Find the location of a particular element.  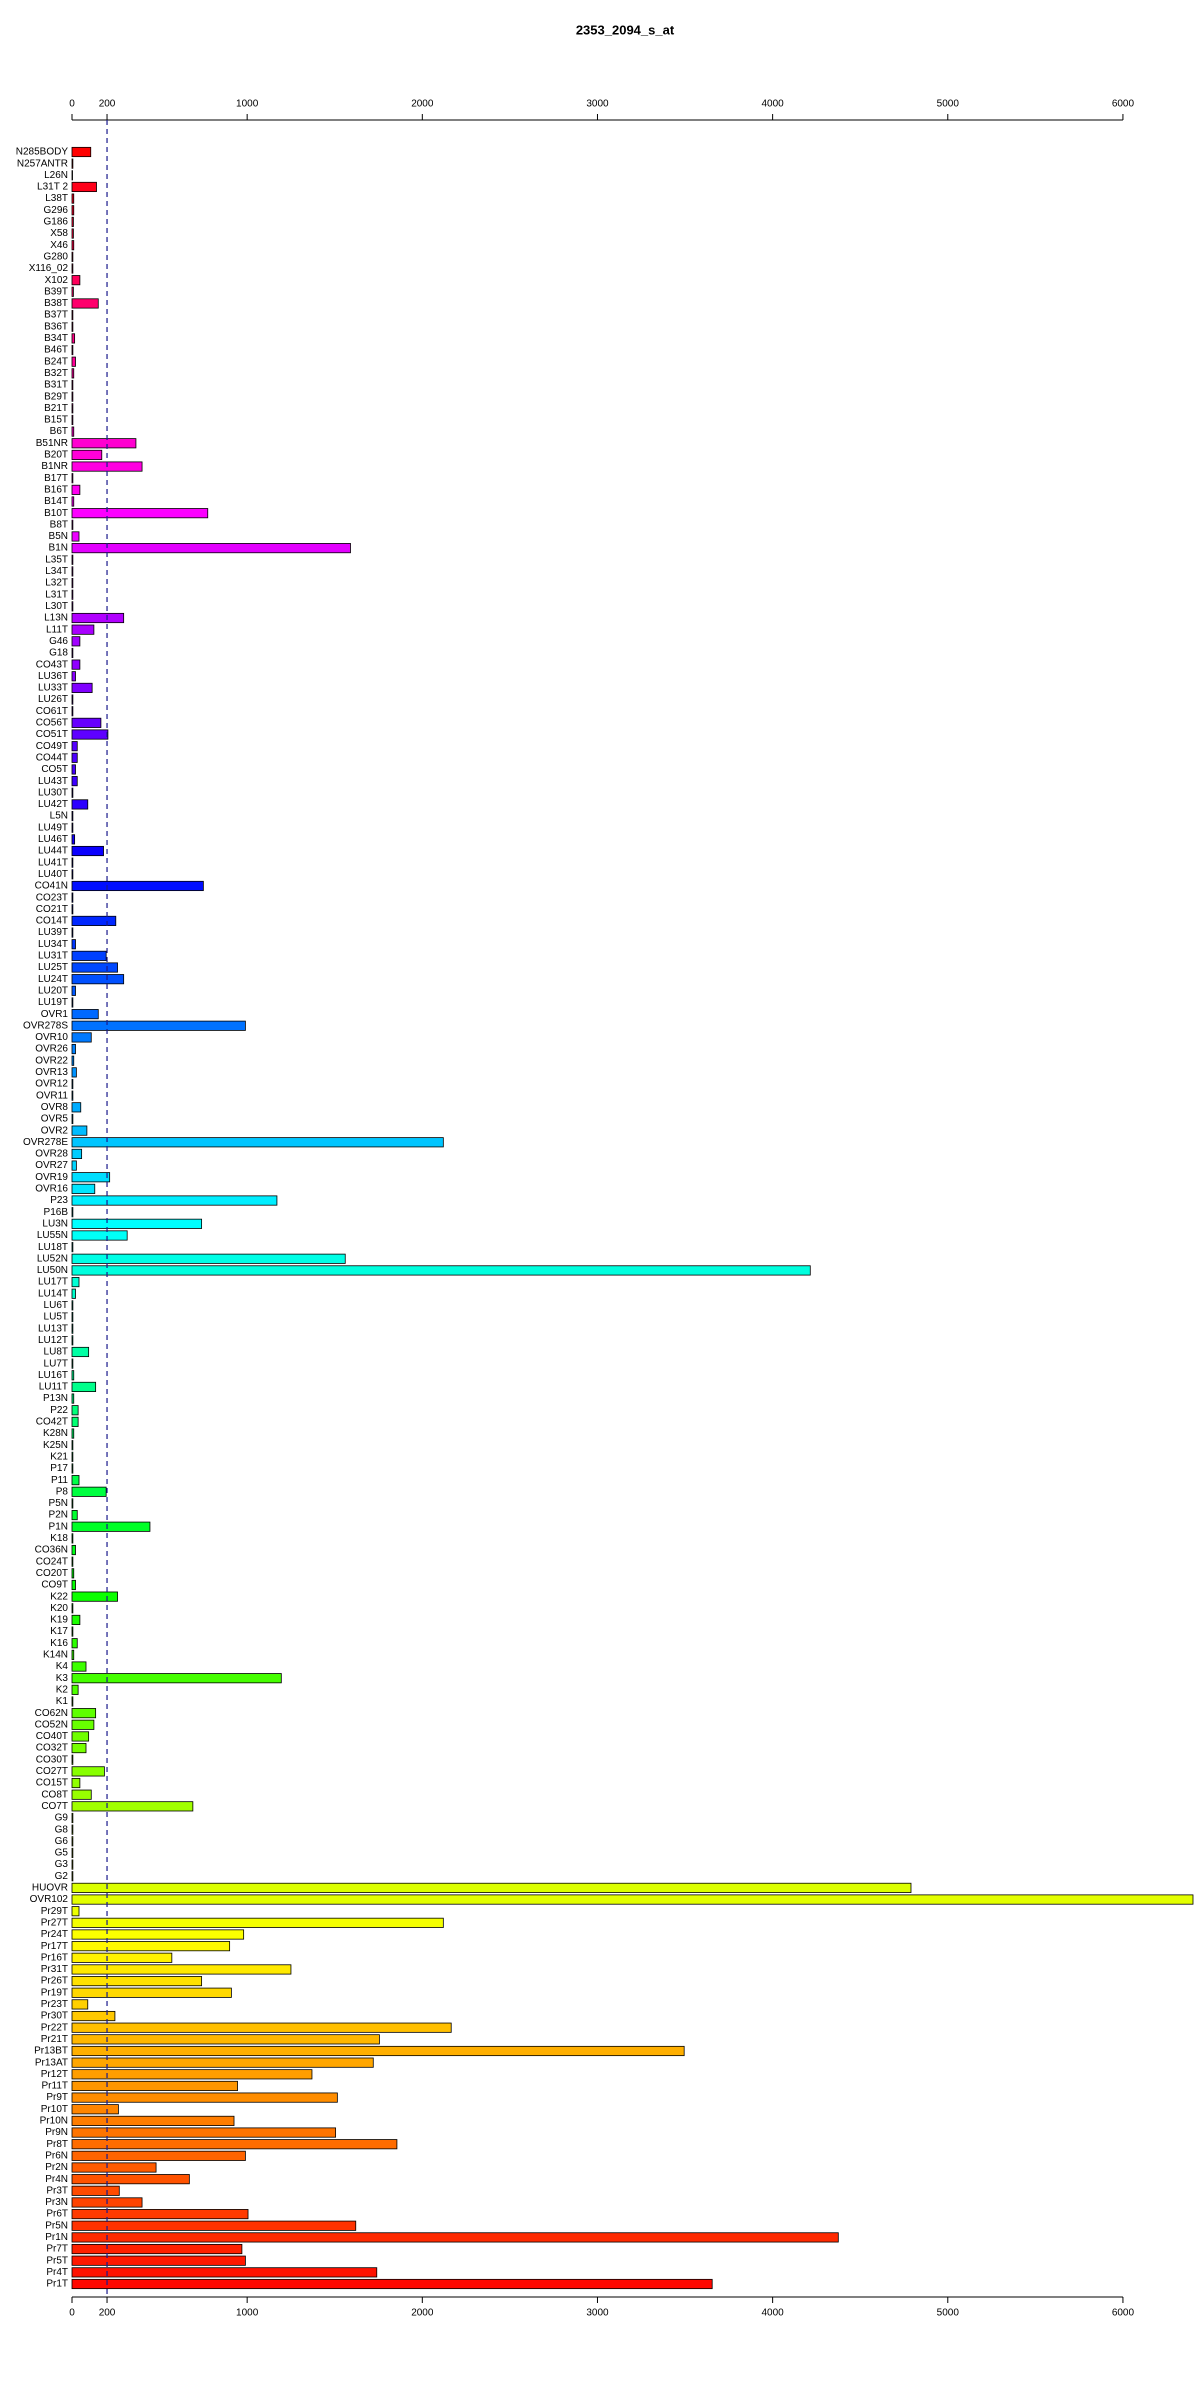

y-tick-label: OVR13 is located at coordinates (51, 1072).